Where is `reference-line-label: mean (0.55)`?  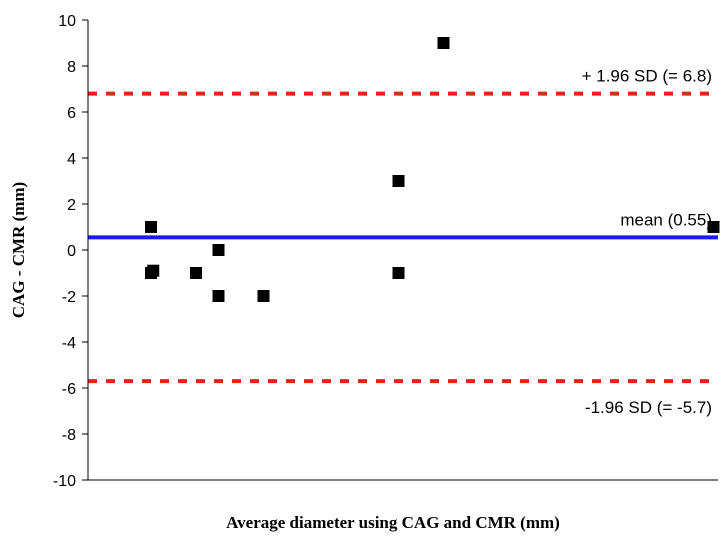 reference-line-label: mean (0.55) is located at coordinates (666, 219).